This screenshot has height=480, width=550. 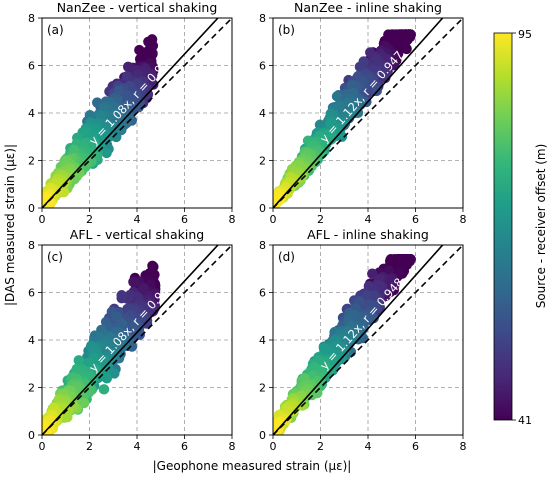 I want to click on panel-label: (a), so click(x=55, y=30).